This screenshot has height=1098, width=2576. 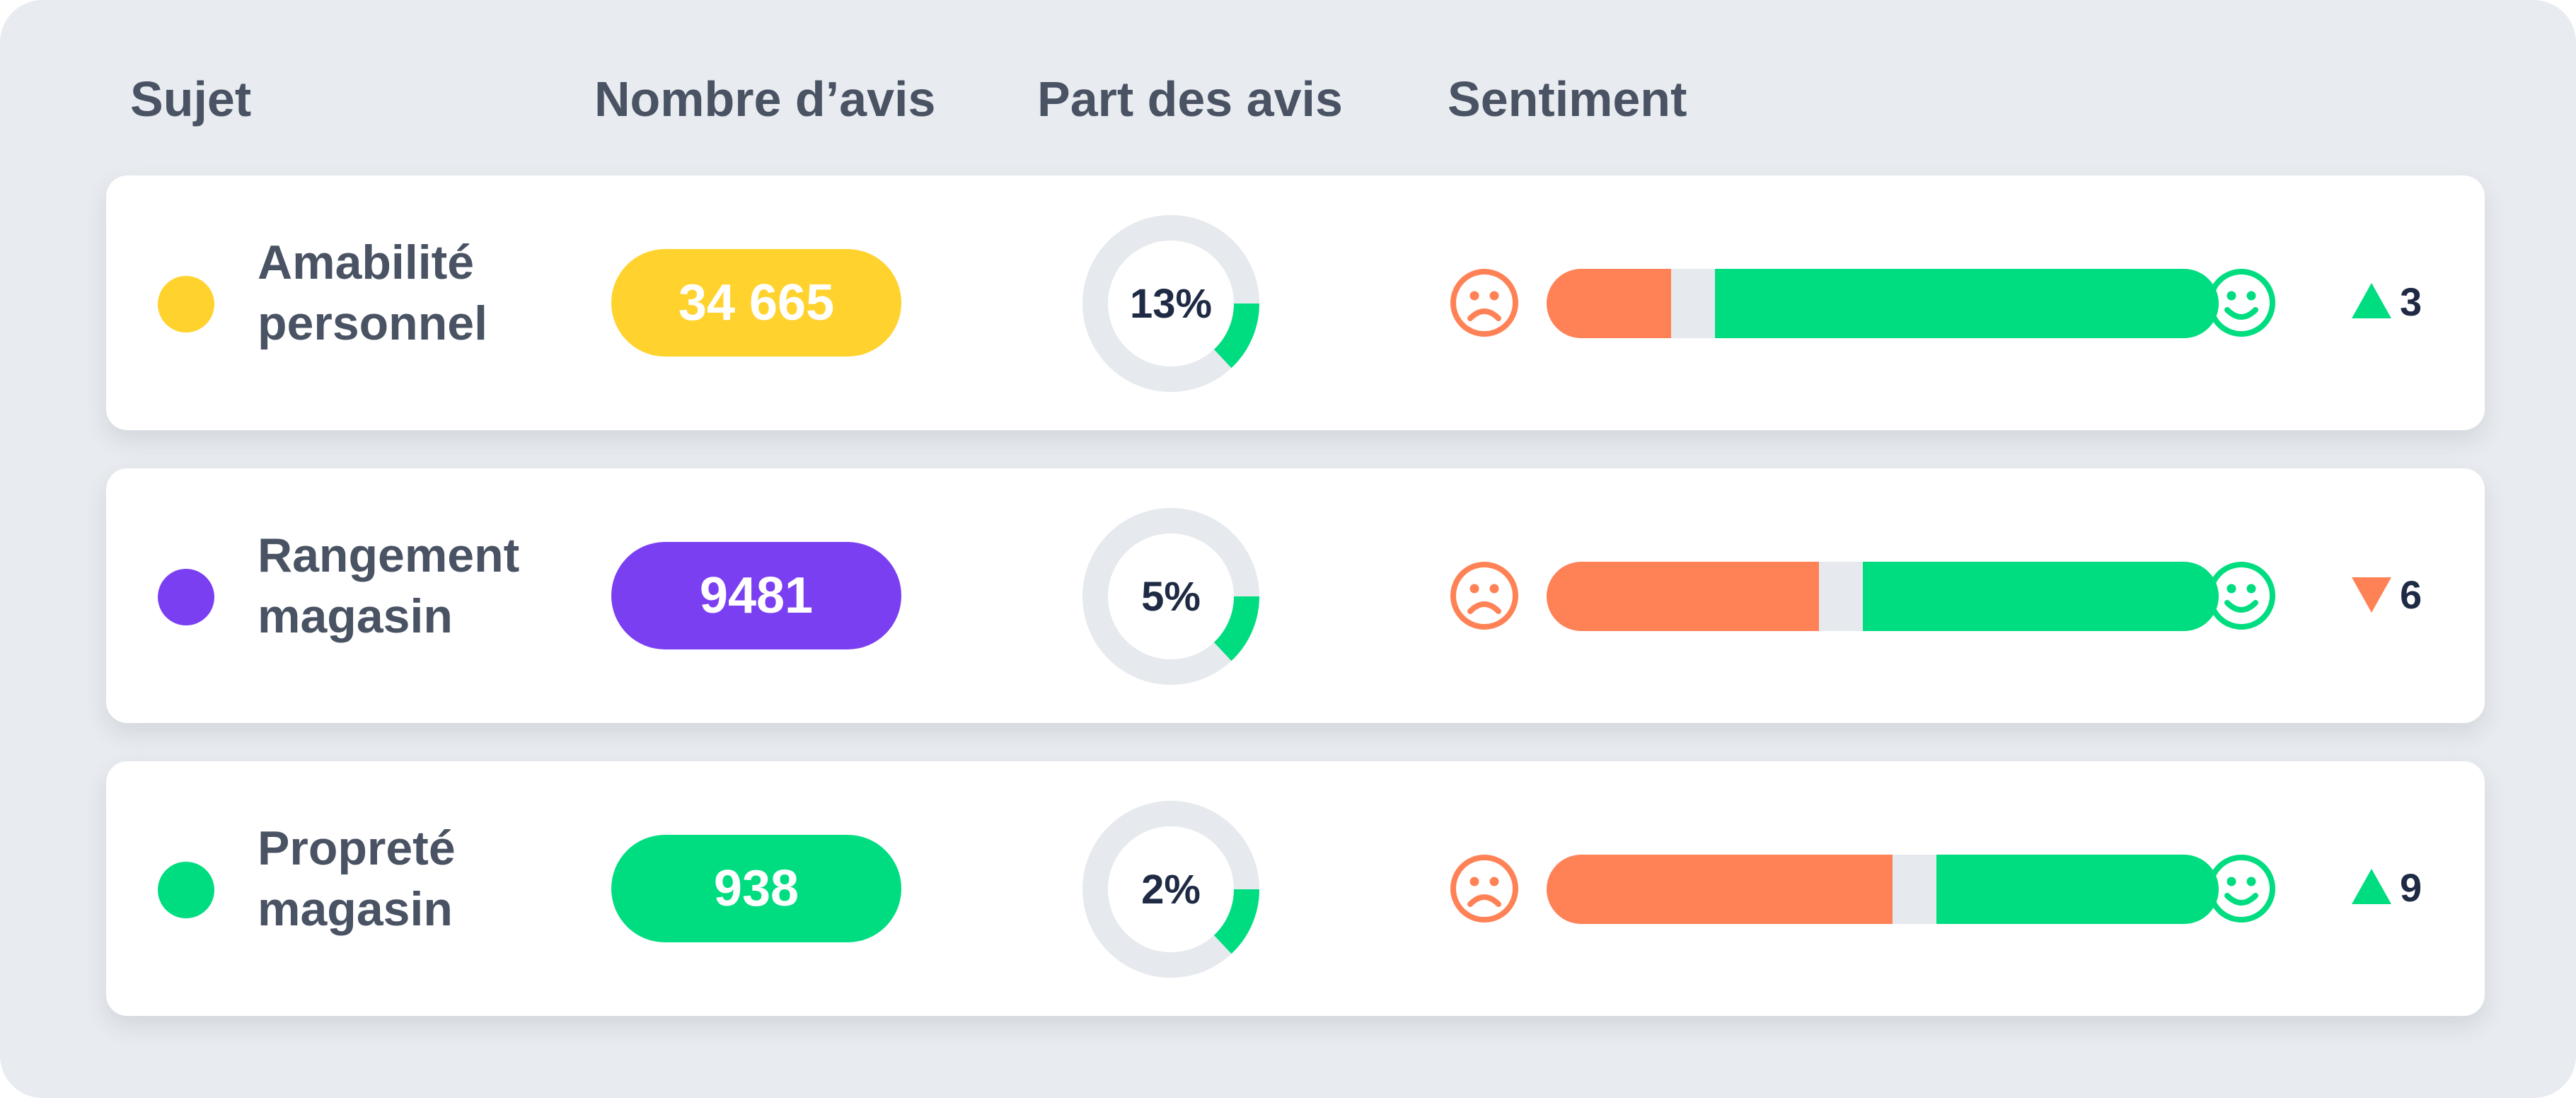 I want to click on topic-name: Amabilité personnel, so click(x=441, y=293).